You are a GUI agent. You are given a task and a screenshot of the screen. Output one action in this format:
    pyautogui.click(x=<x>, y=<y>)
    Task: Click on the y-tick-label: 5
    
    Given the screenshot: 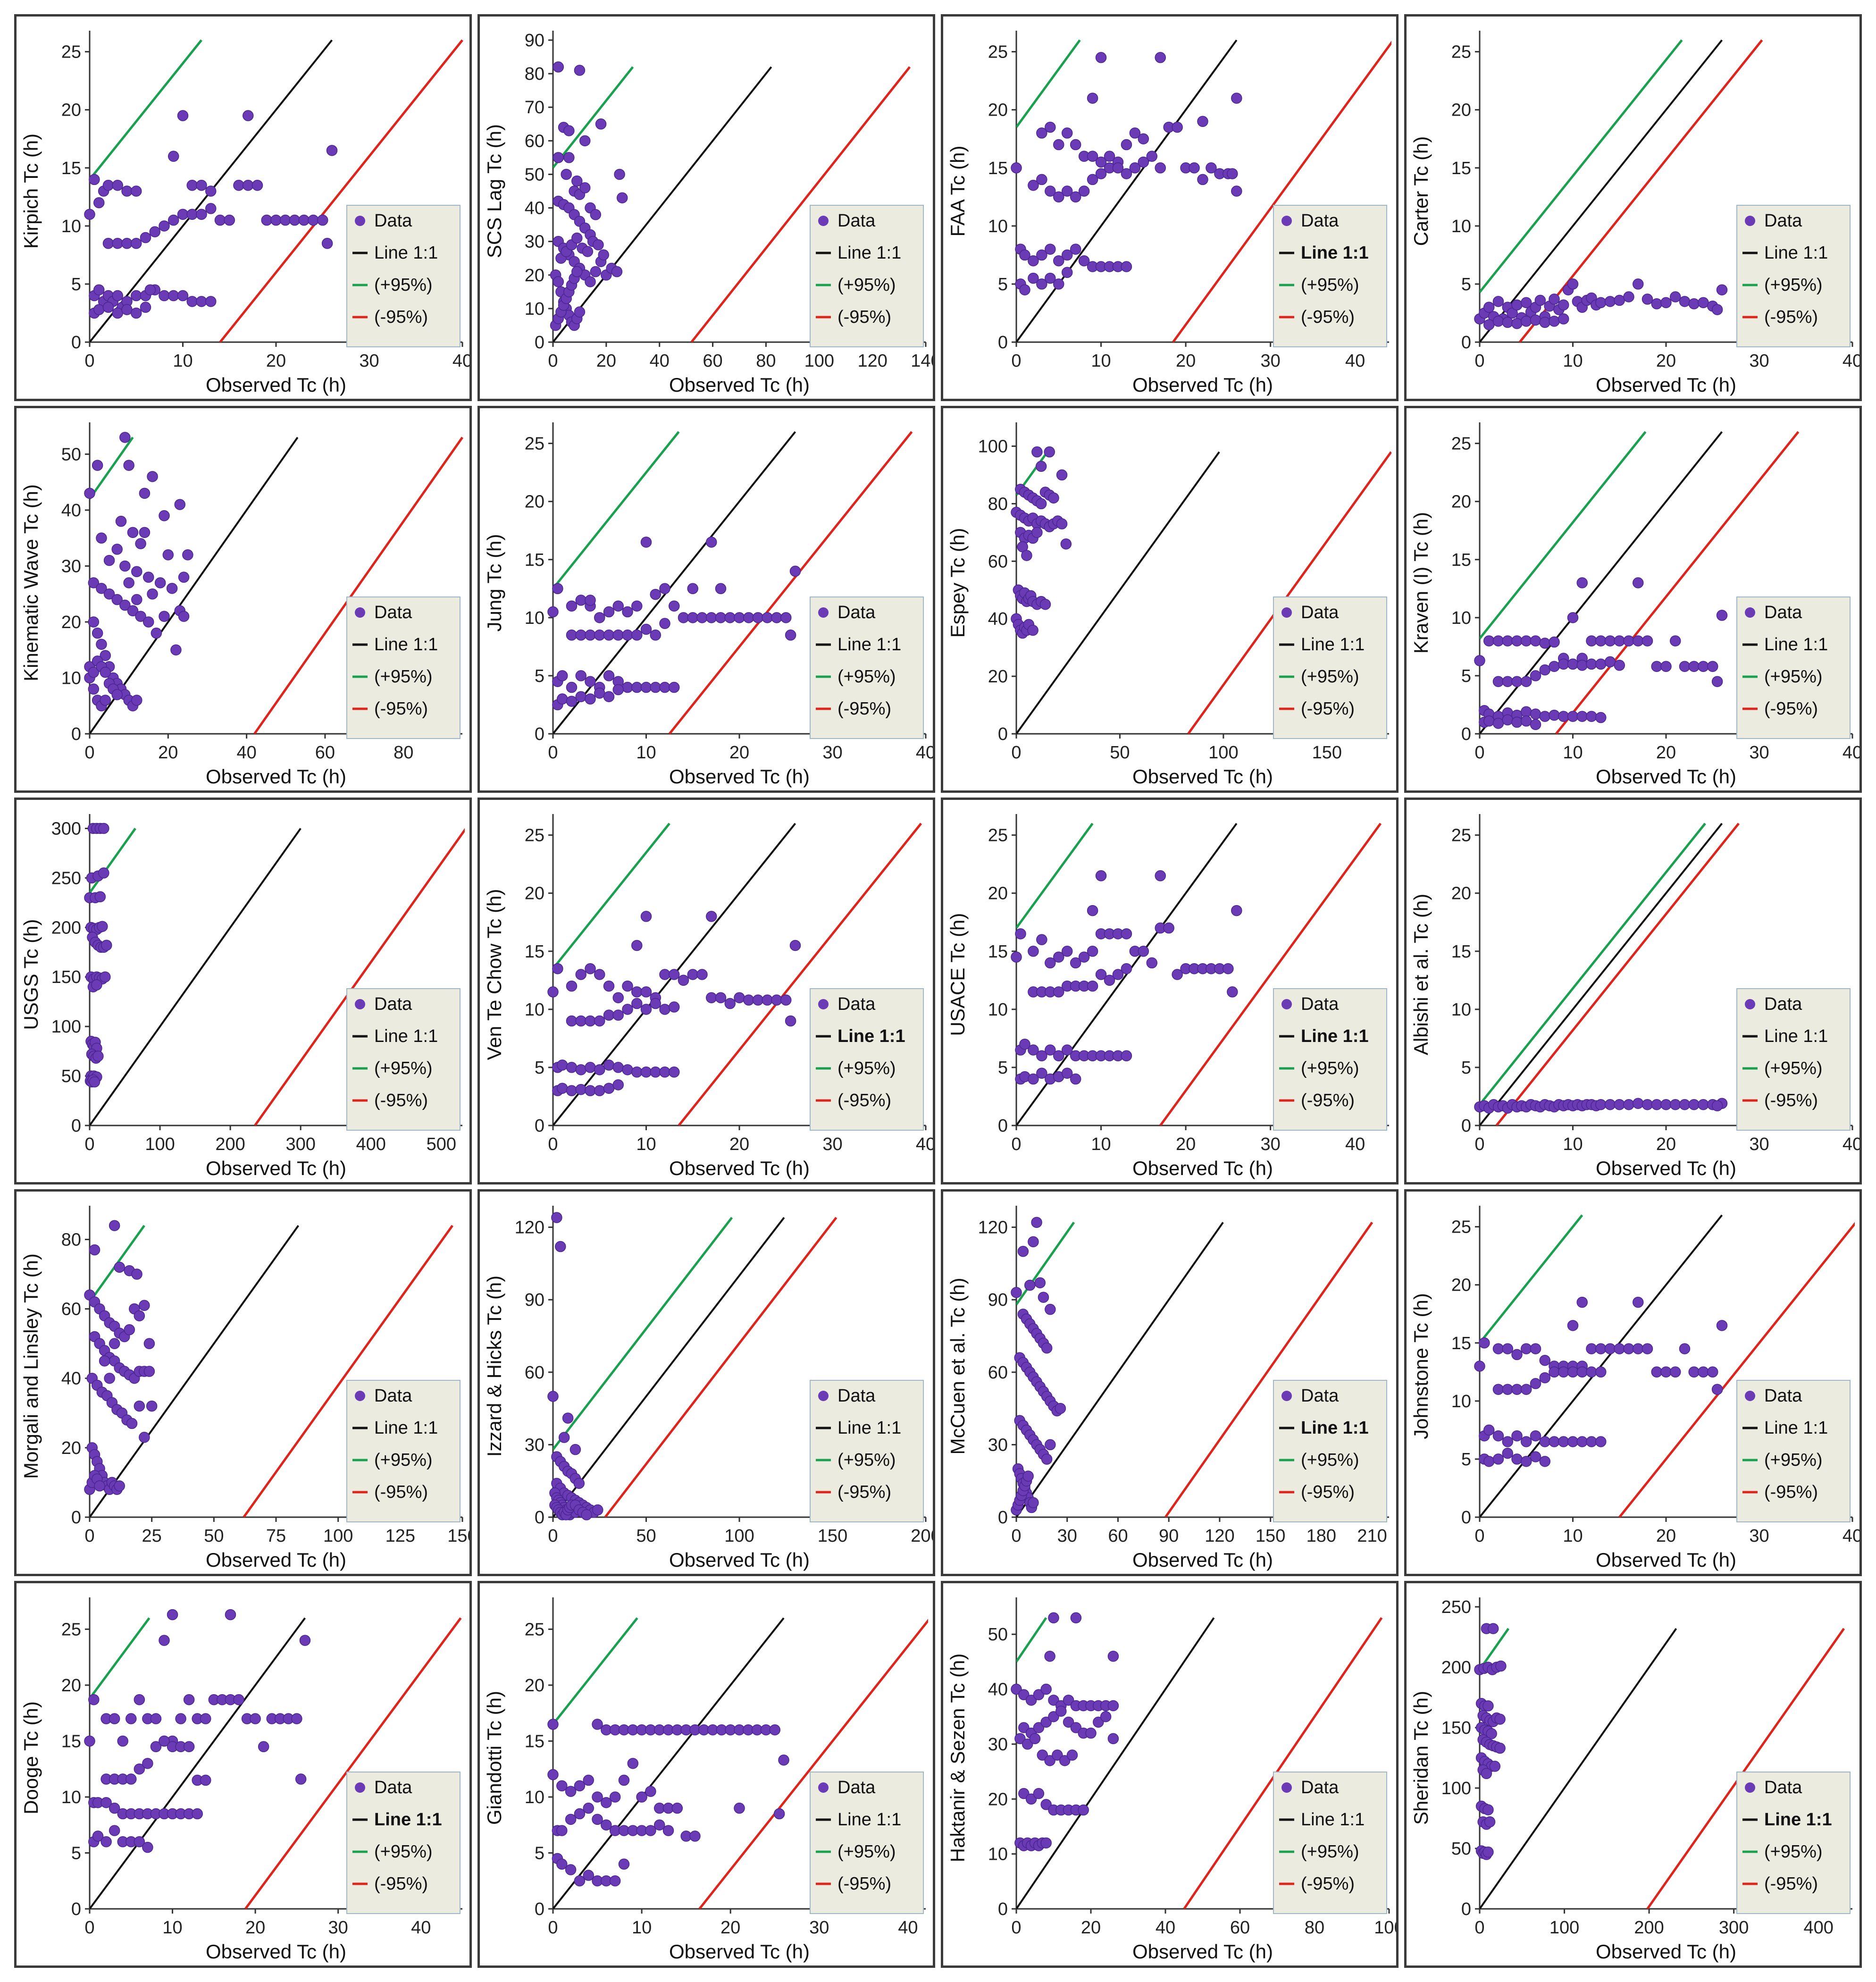 What is the action you would take?
    pyautogui.click(x=539, y=676)
    